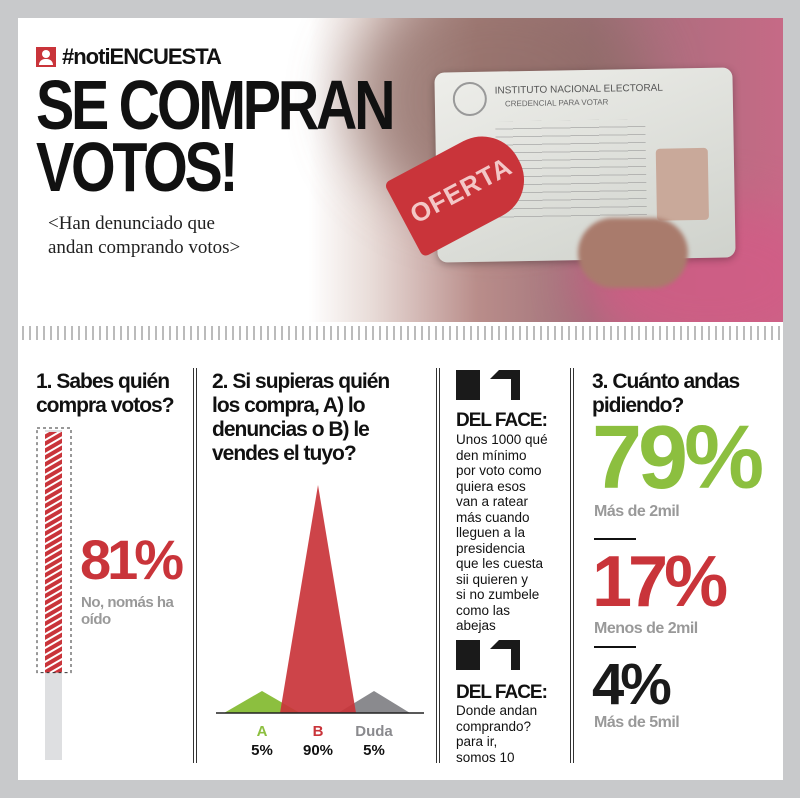  What do you see at coordinates (502, 439) in the screenshot?
I see `face-text-line: Unos 1000 qué` at bounding box center [502, 439].